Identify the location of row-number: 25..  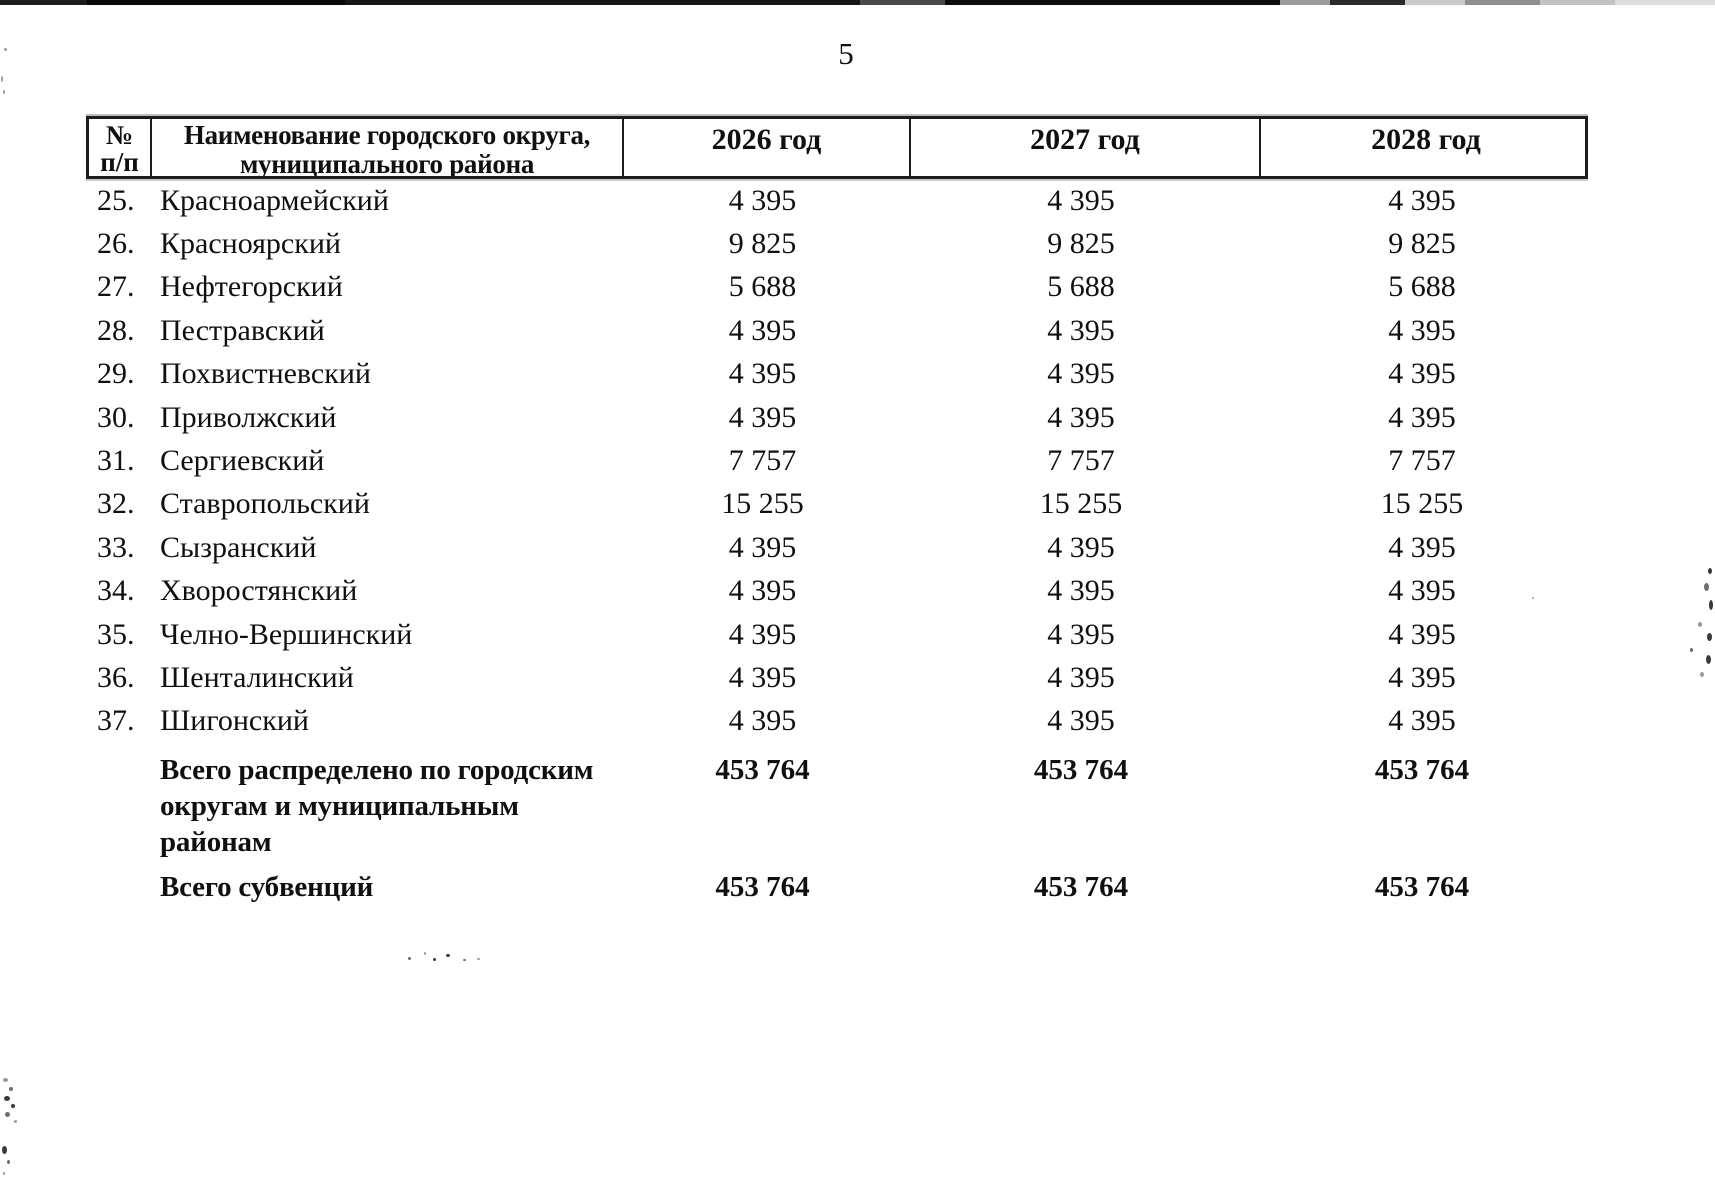
(116, 200).